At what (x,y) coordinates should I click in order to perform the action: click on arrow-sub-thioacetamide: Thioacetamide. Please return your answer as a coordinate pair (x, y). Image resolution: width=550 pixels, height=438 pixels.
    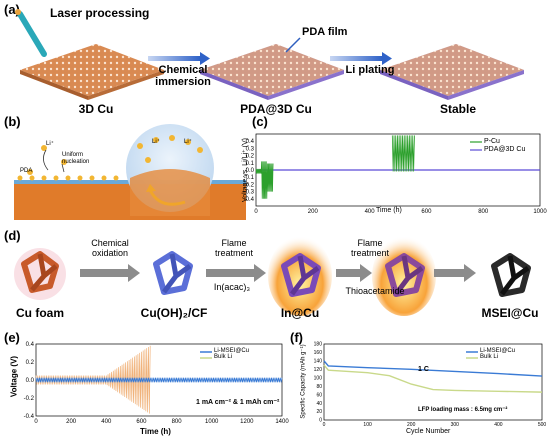
    Looking at the image, I should click on (375, 291).